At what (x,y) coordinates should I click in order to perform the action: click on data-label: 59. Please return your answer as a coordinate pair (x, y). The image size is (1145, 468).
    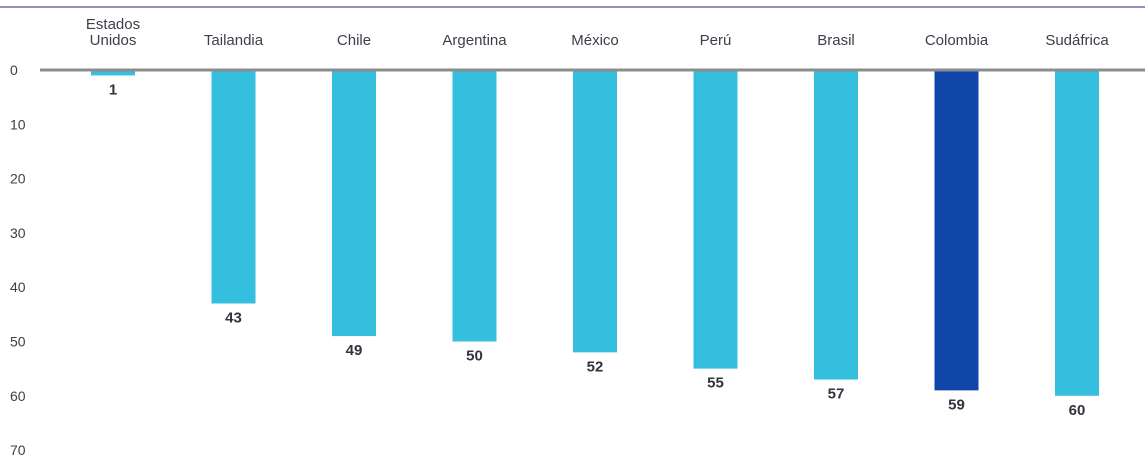
    Looking at the image, I should click on (956, 404).